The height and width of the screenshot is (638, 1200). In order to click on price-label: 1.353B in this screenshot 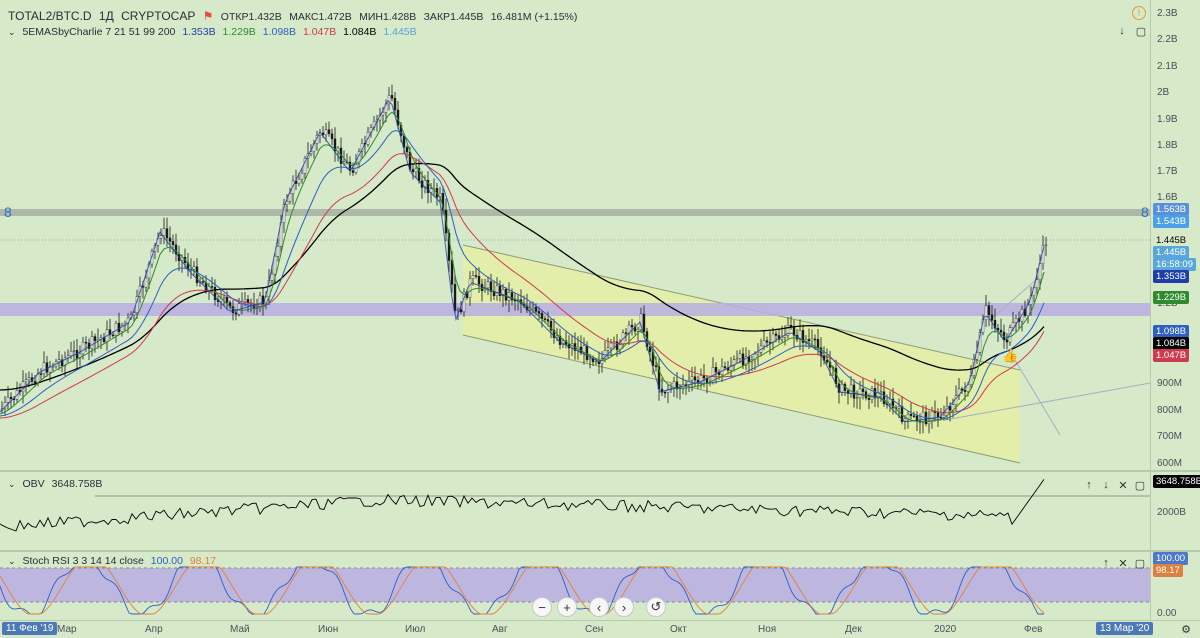, I will do `click(1171, 276)`.